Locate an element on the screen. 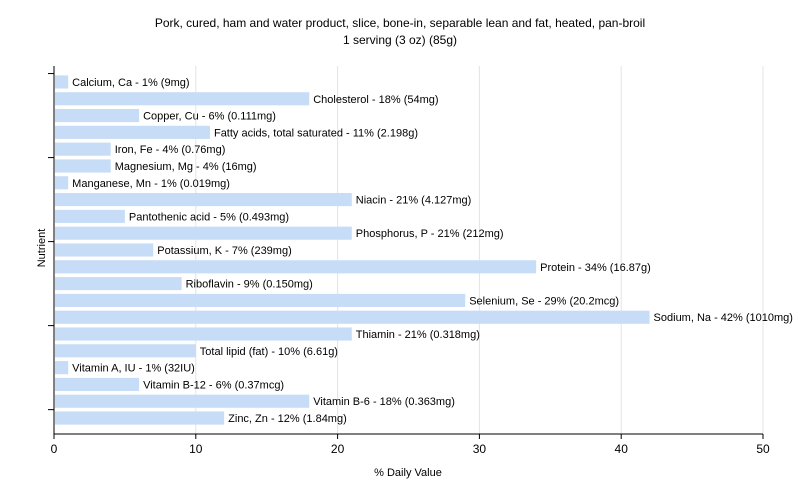  bar-label: Total lipid (fat) - 10% (6.61g) is located at coordinates (269, 352).